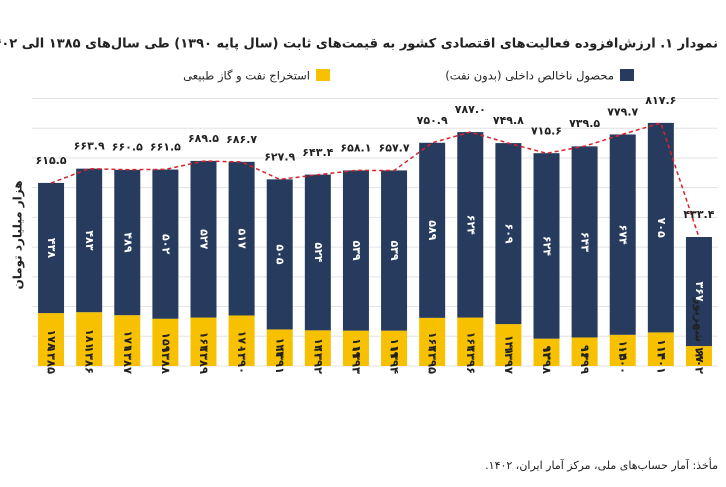  Describe the element at coordinates (584, 123) in the screenshot. I see `total-label: ۷۳۹.۵` at that location.